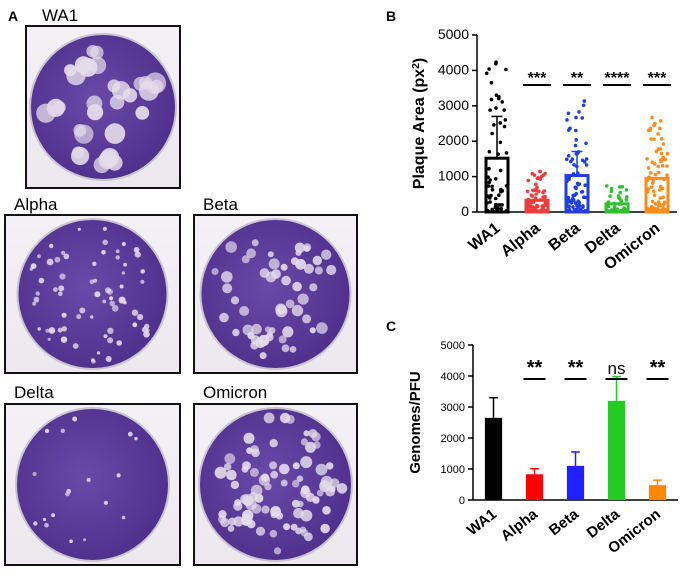  Describe the element at coordinates (465, 211) in the screenshot. I see `y-tick-label: 0` at that location.